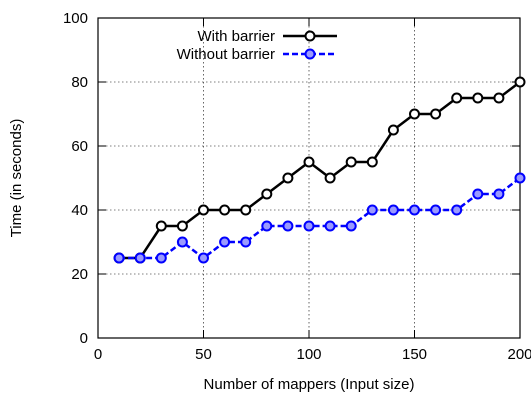 The height and width of the screenshot is (398, 531). Describe the element at coordinates (310, 54) in the screenshot. I see `legend-marker-without-barrier` at that location.